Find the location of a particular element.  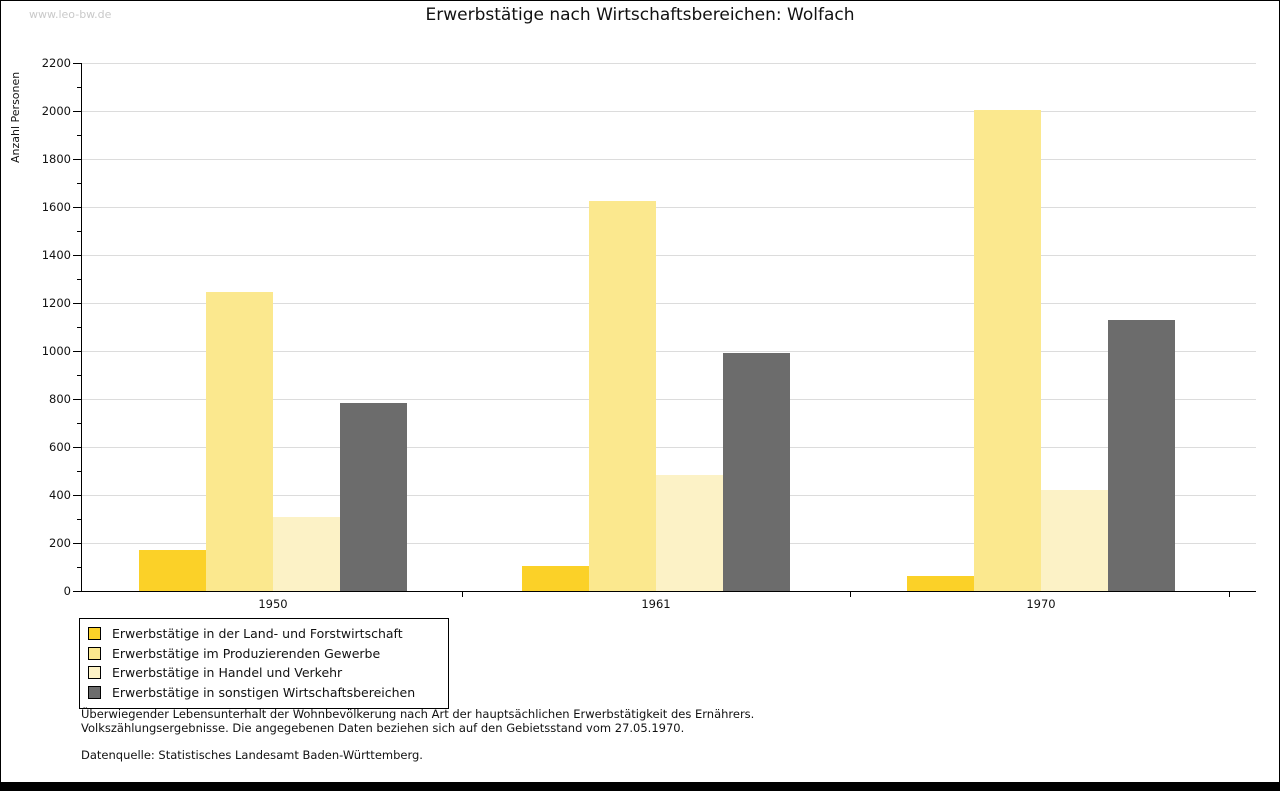

bar-series2-1950 is located at coordinates (239, 441).